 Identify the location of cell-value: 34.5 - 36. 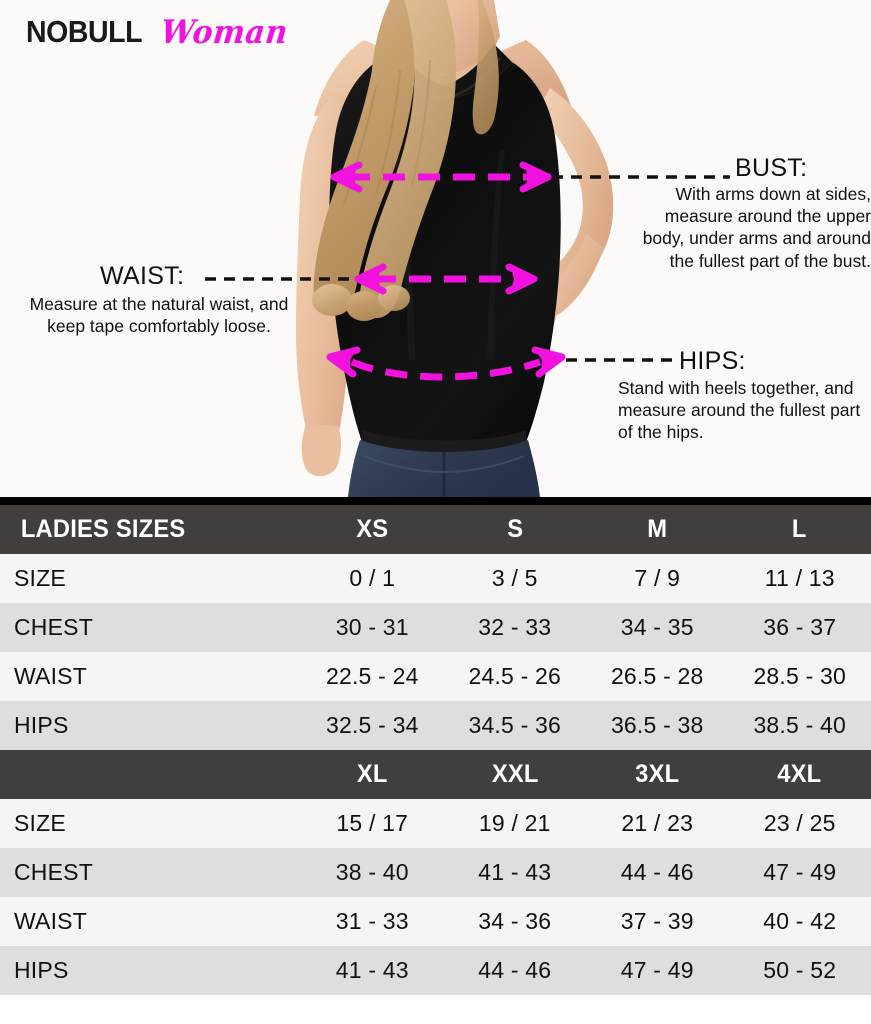
(515, 725).